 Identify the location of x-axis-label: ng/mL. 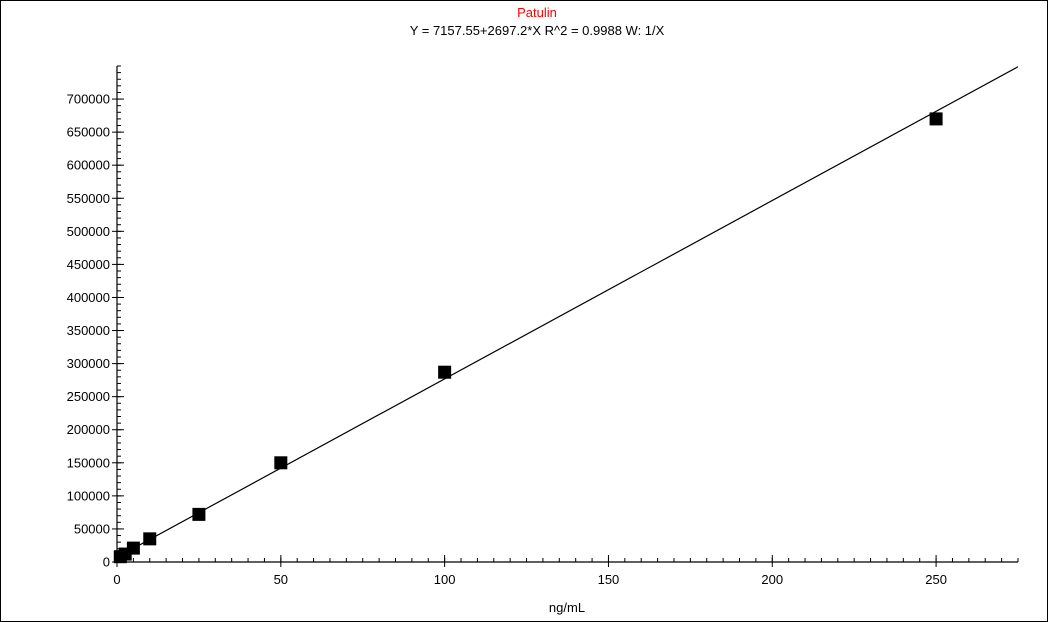
(567, 607).